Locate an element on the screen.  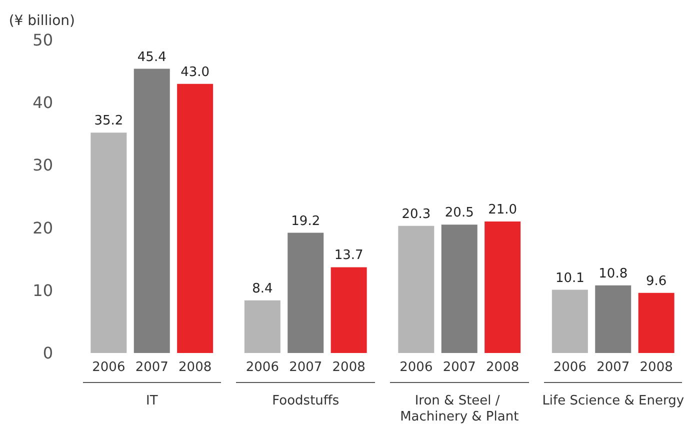
series-label: 2006 is located at coordinates (109, 367).